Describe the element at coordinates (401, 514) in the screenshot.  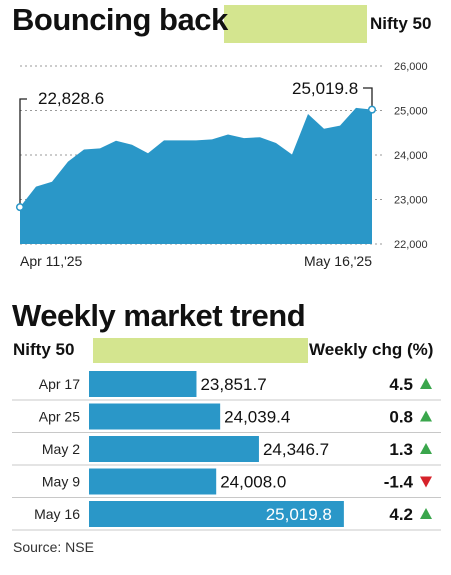
I see `change-value: 4.2` at that location.